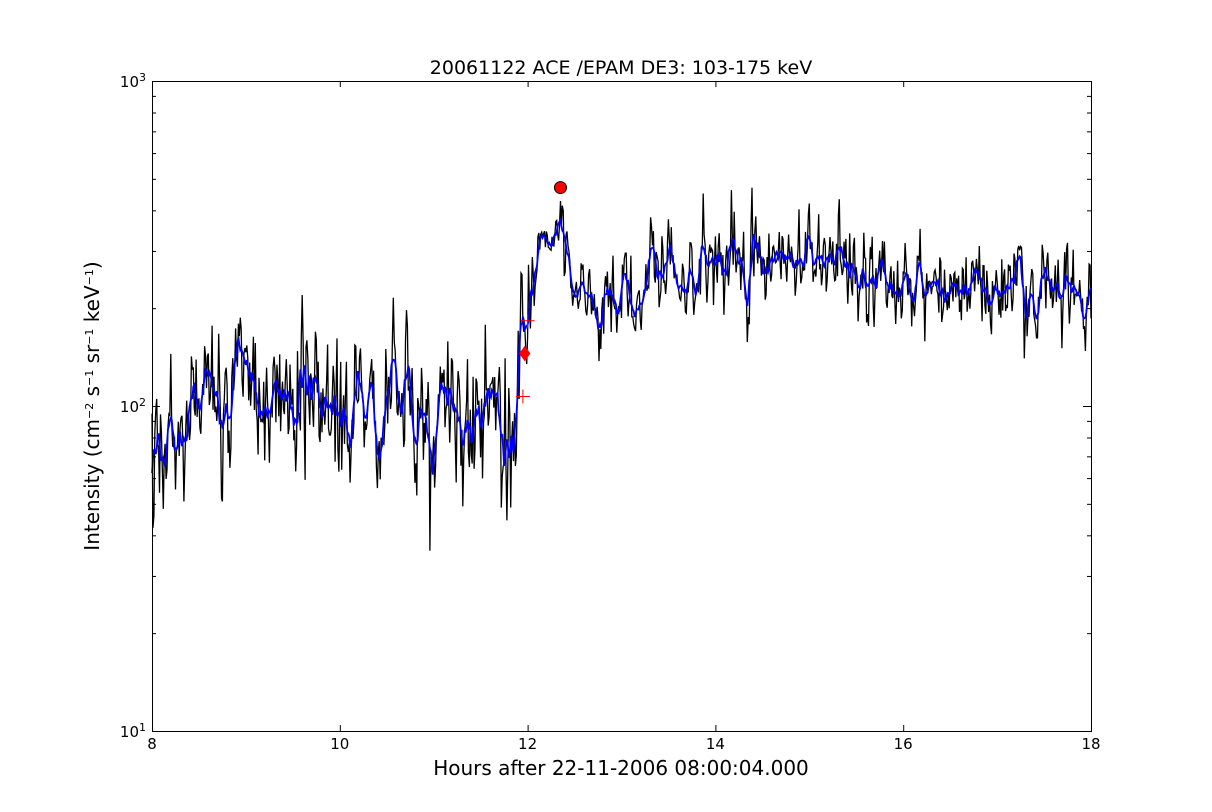 This screenshot has height=812, width=1212. I want to click on x-axis-label: Hours after 22-11-2006 08:00:04.000, so click(621, 768).